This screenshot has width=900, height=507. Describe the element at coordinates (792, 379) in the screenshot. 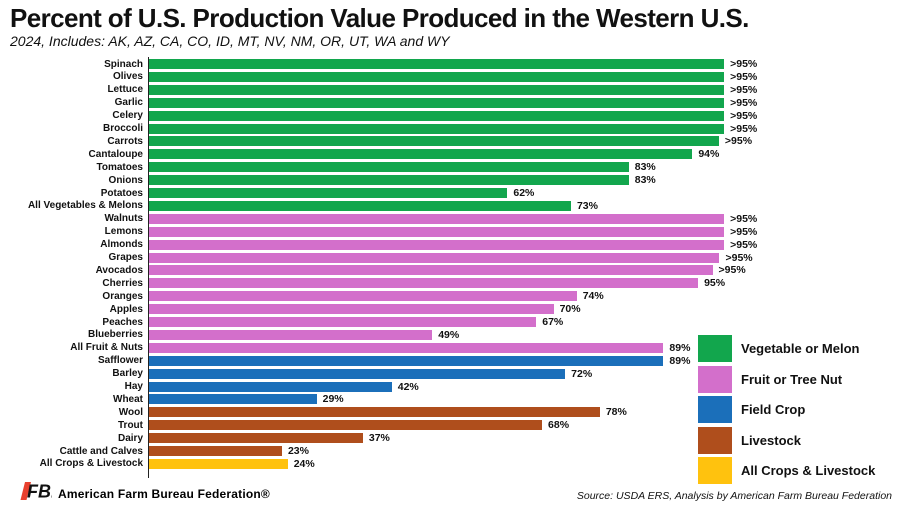

I see `legend-label: Fruit or Tree Nut` at that location.